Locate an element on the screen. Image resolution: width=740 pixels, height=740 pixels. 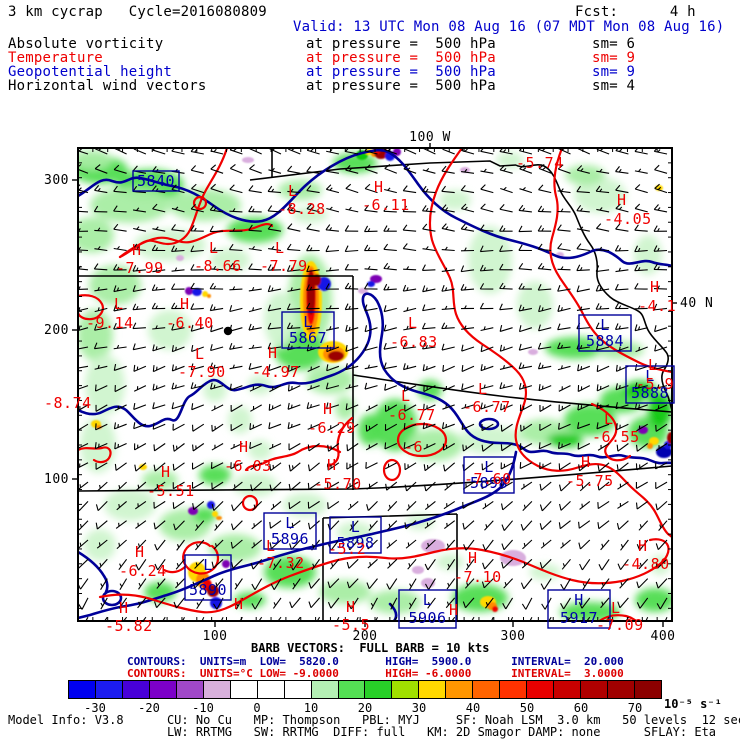
temp-extremum: H-7.99 is located at coordinates (139, 259).